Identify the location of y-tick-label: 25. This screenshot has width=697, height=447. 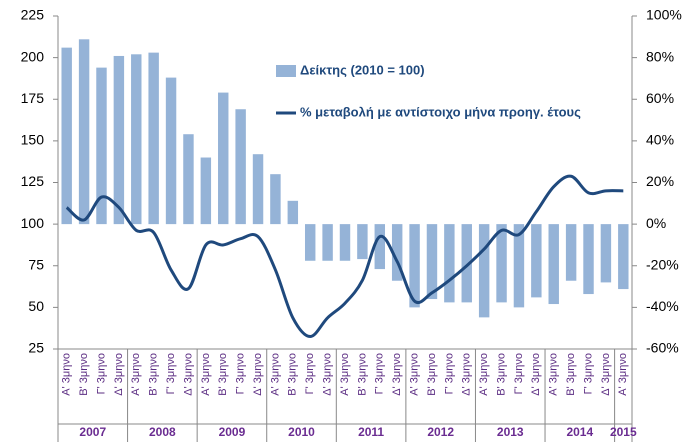
(36, 348).